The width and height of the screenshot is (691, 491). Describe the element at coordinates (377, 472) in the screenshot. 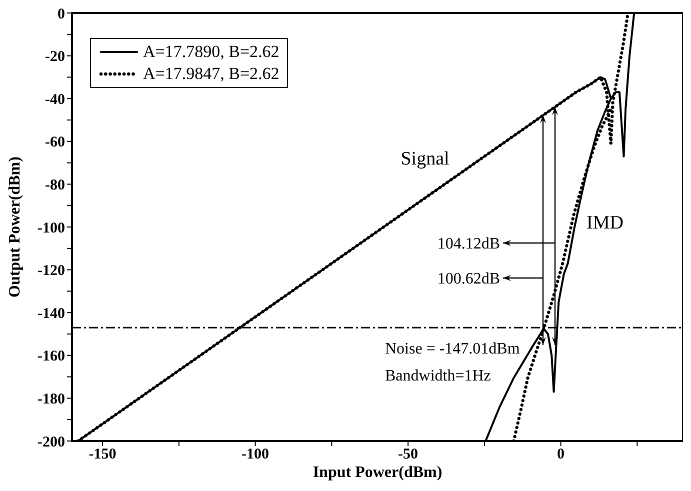

I see `x-axis-title: Input Power(dBm)` at that location.